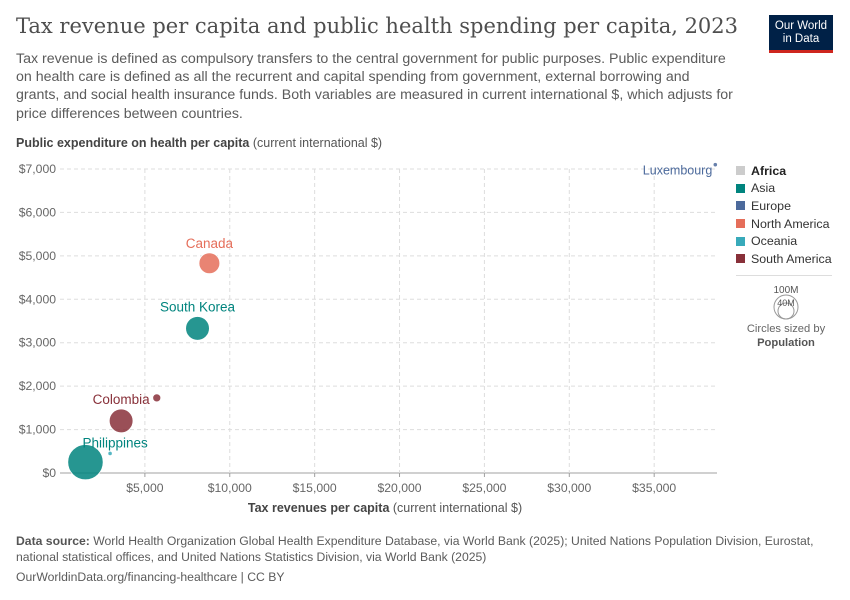  What do you see at coordinates (769, 170) in the screenshot?
I see `legend-label: Africa` at bounding box center [769, 170].